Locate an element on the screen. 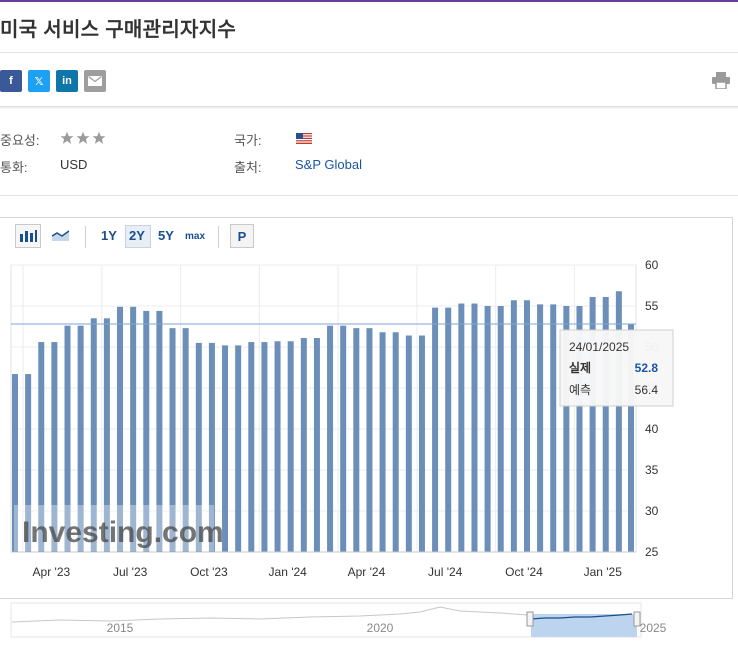 The height and width of the screenshot is (653, 738). area-chart-type-button is located at coordinates (61, 235).